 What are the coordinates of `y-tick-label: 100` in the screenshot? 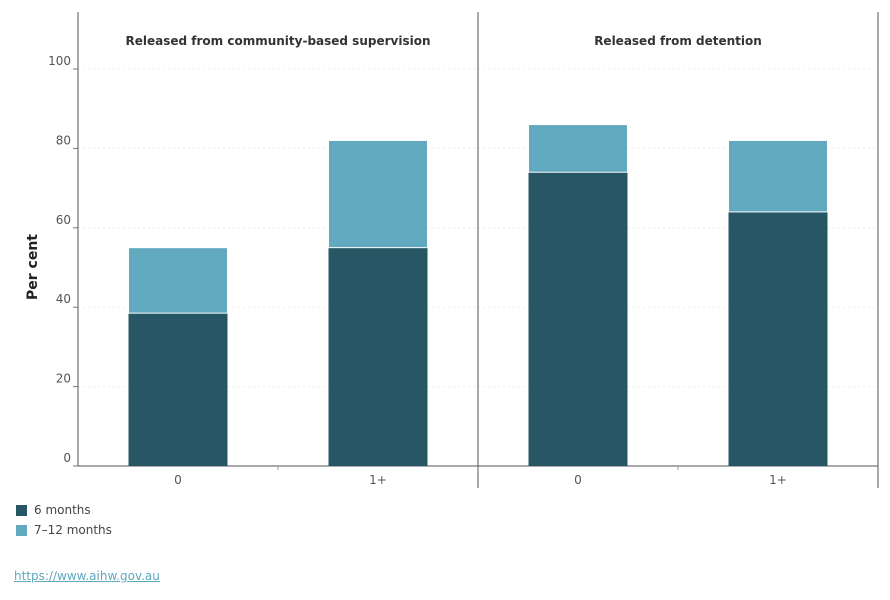 It's located at (59, 61).